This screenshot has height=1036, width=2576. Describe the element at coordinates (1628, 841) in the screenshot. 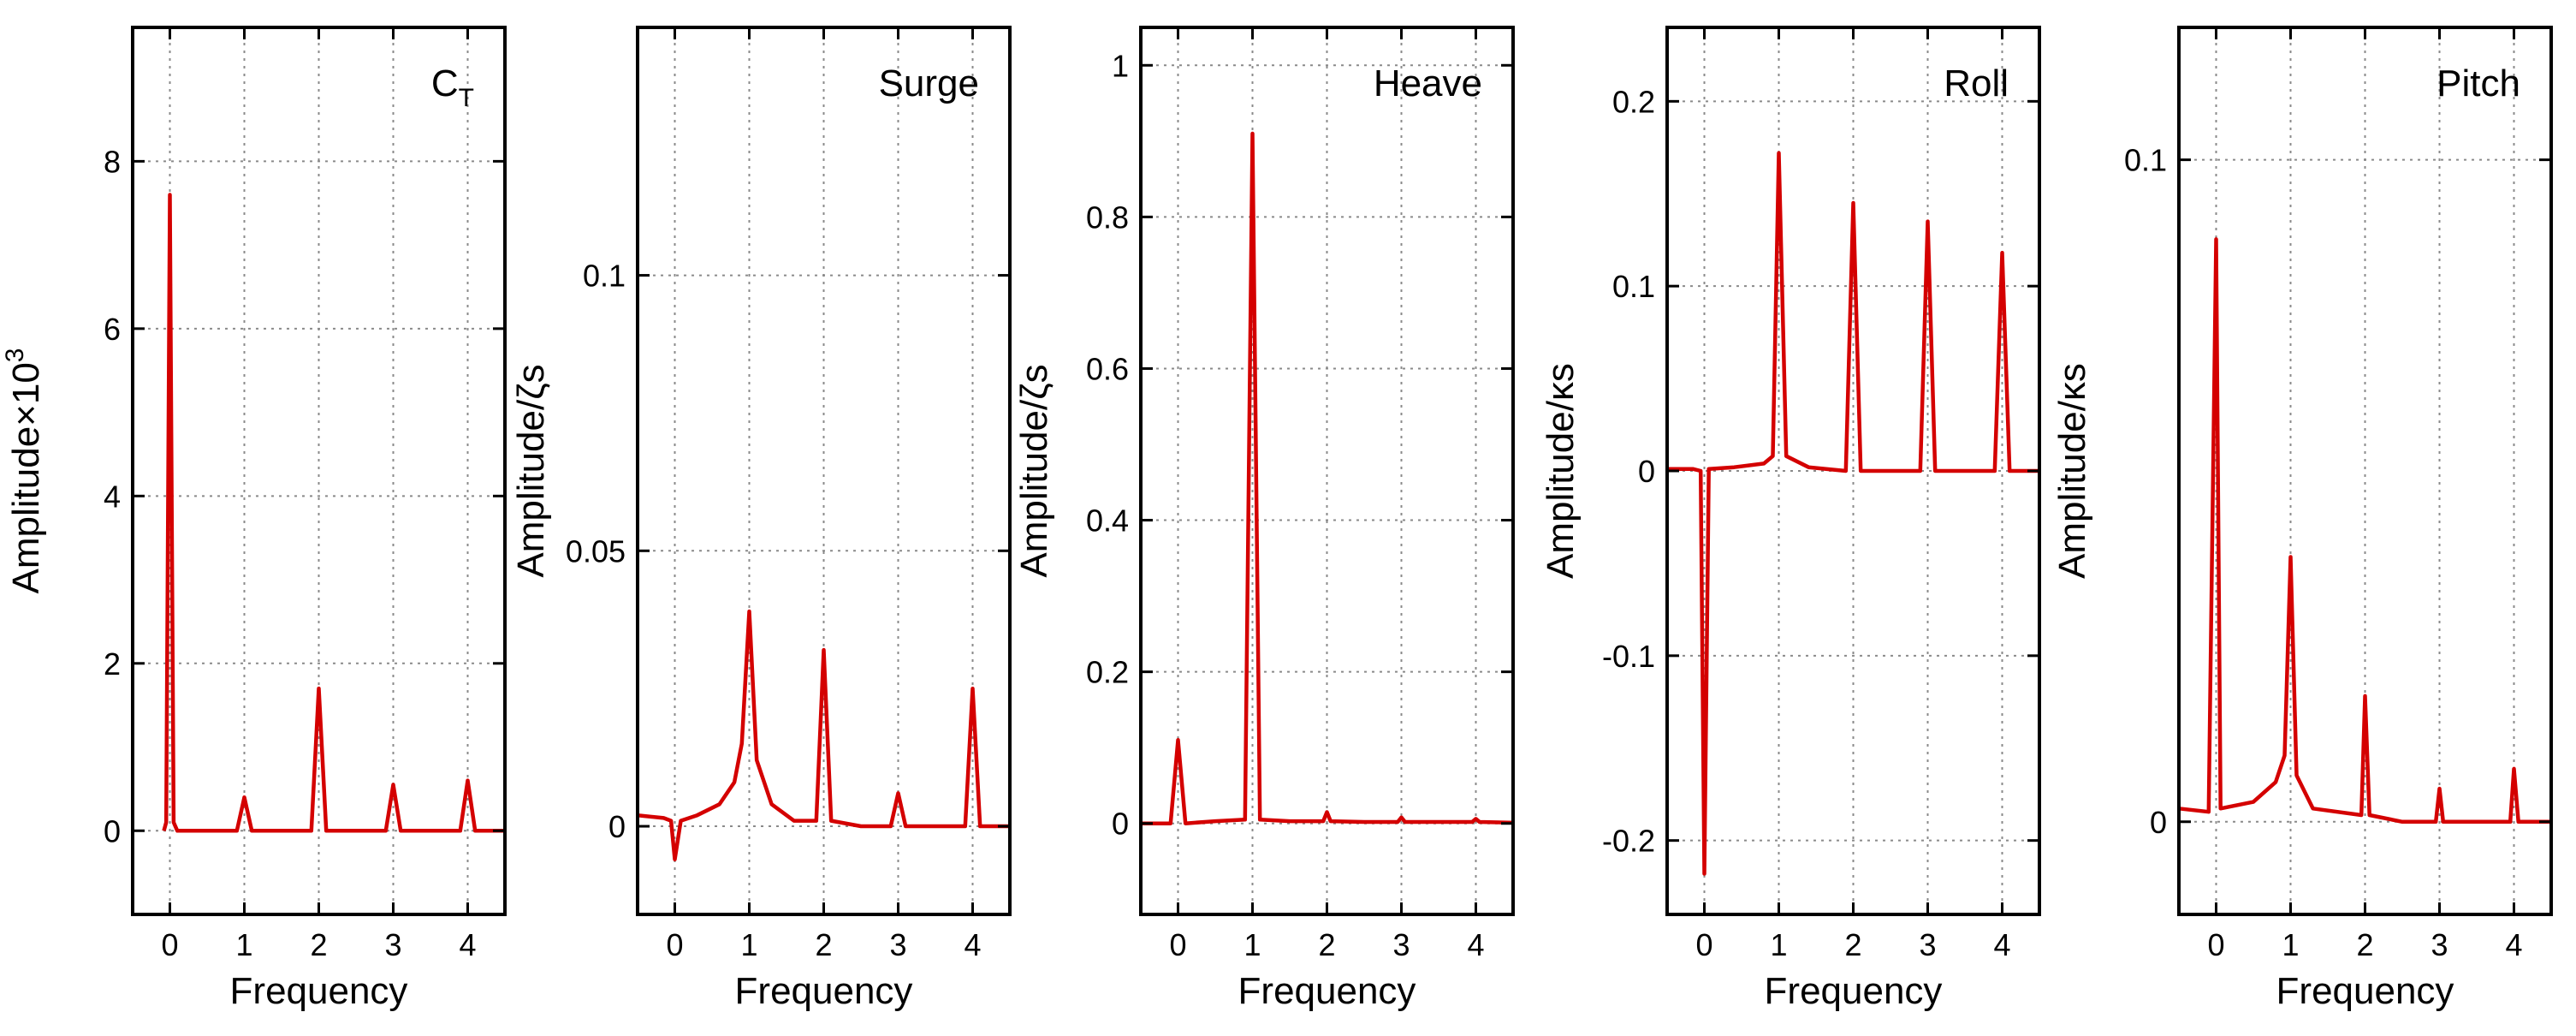

I see `y-tick-label: -0.2` at that location.